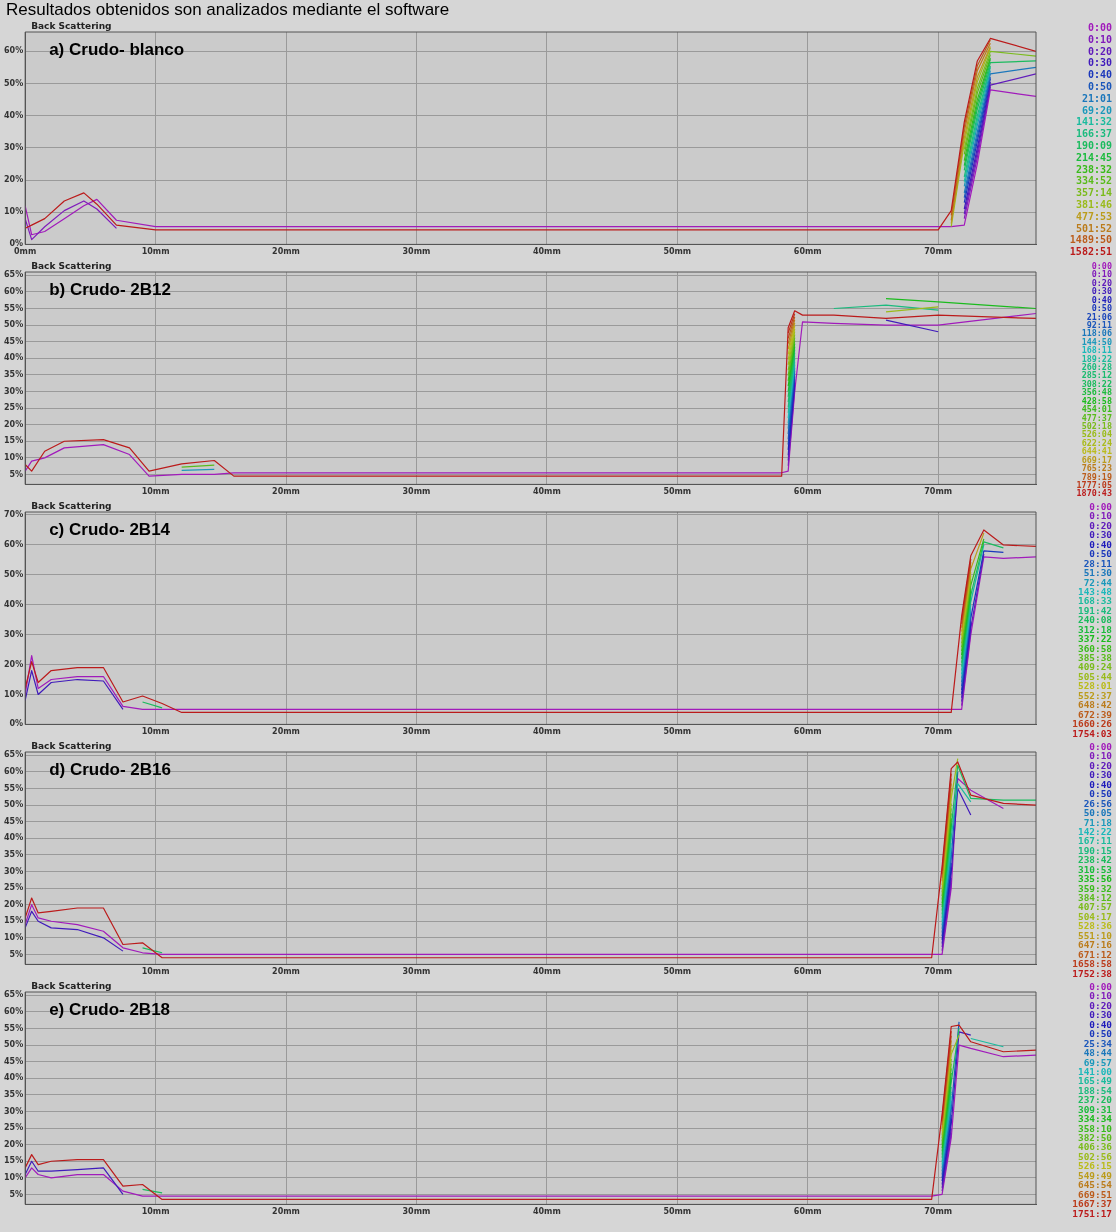  I want to click on x-tick-label: 50mm, so click(677, 492).